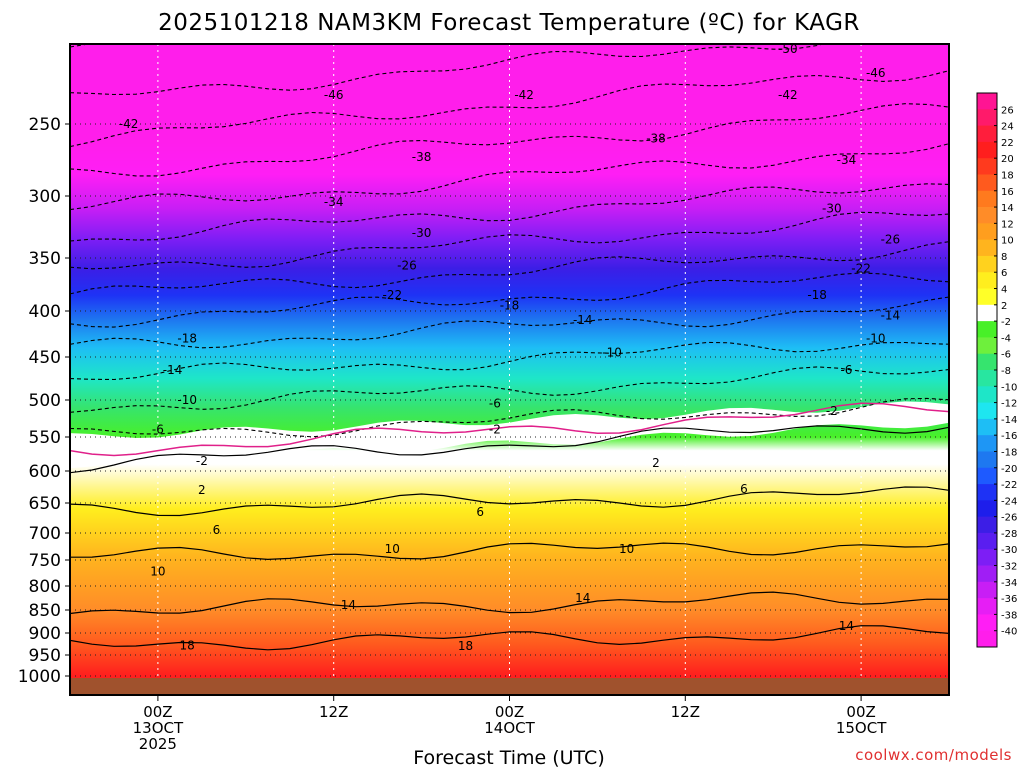 The height and width of the screenshot is (768, 1024). Describe the element at coordinates (1009, 387) in the screenshot. I see `colorbar-label: -10` at that location.